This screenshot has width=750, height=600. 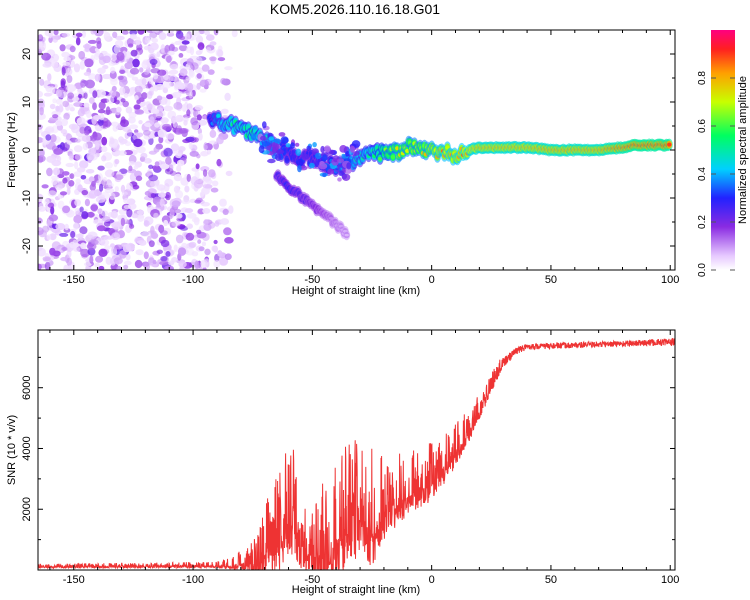 I want to click on x-tick-label: 100, so click(x=670, y=280).